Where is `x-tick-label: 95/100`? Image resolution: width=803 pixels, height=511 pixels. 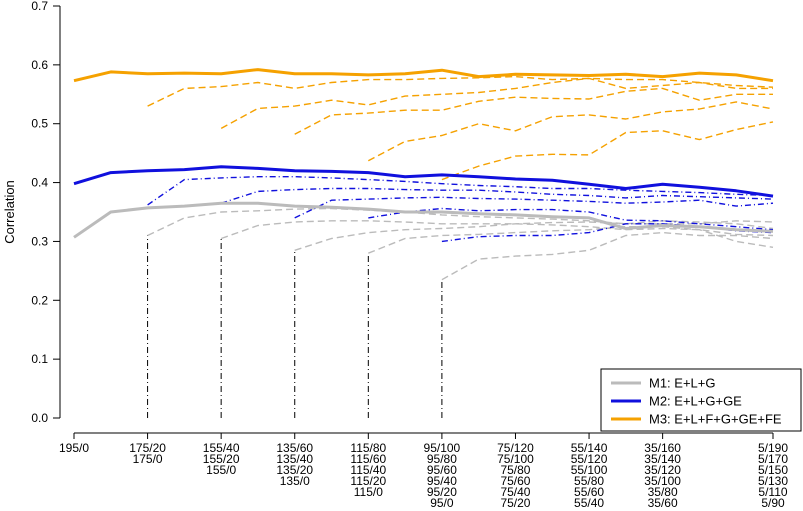 x-tick-label: 95/100 is located at coordinates (442, 448).